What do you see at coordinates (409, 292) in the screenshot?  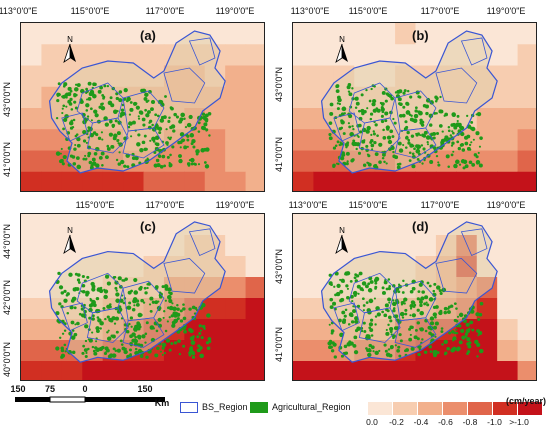 I see `bs-region-boundary` at bounding box center [409, 292].